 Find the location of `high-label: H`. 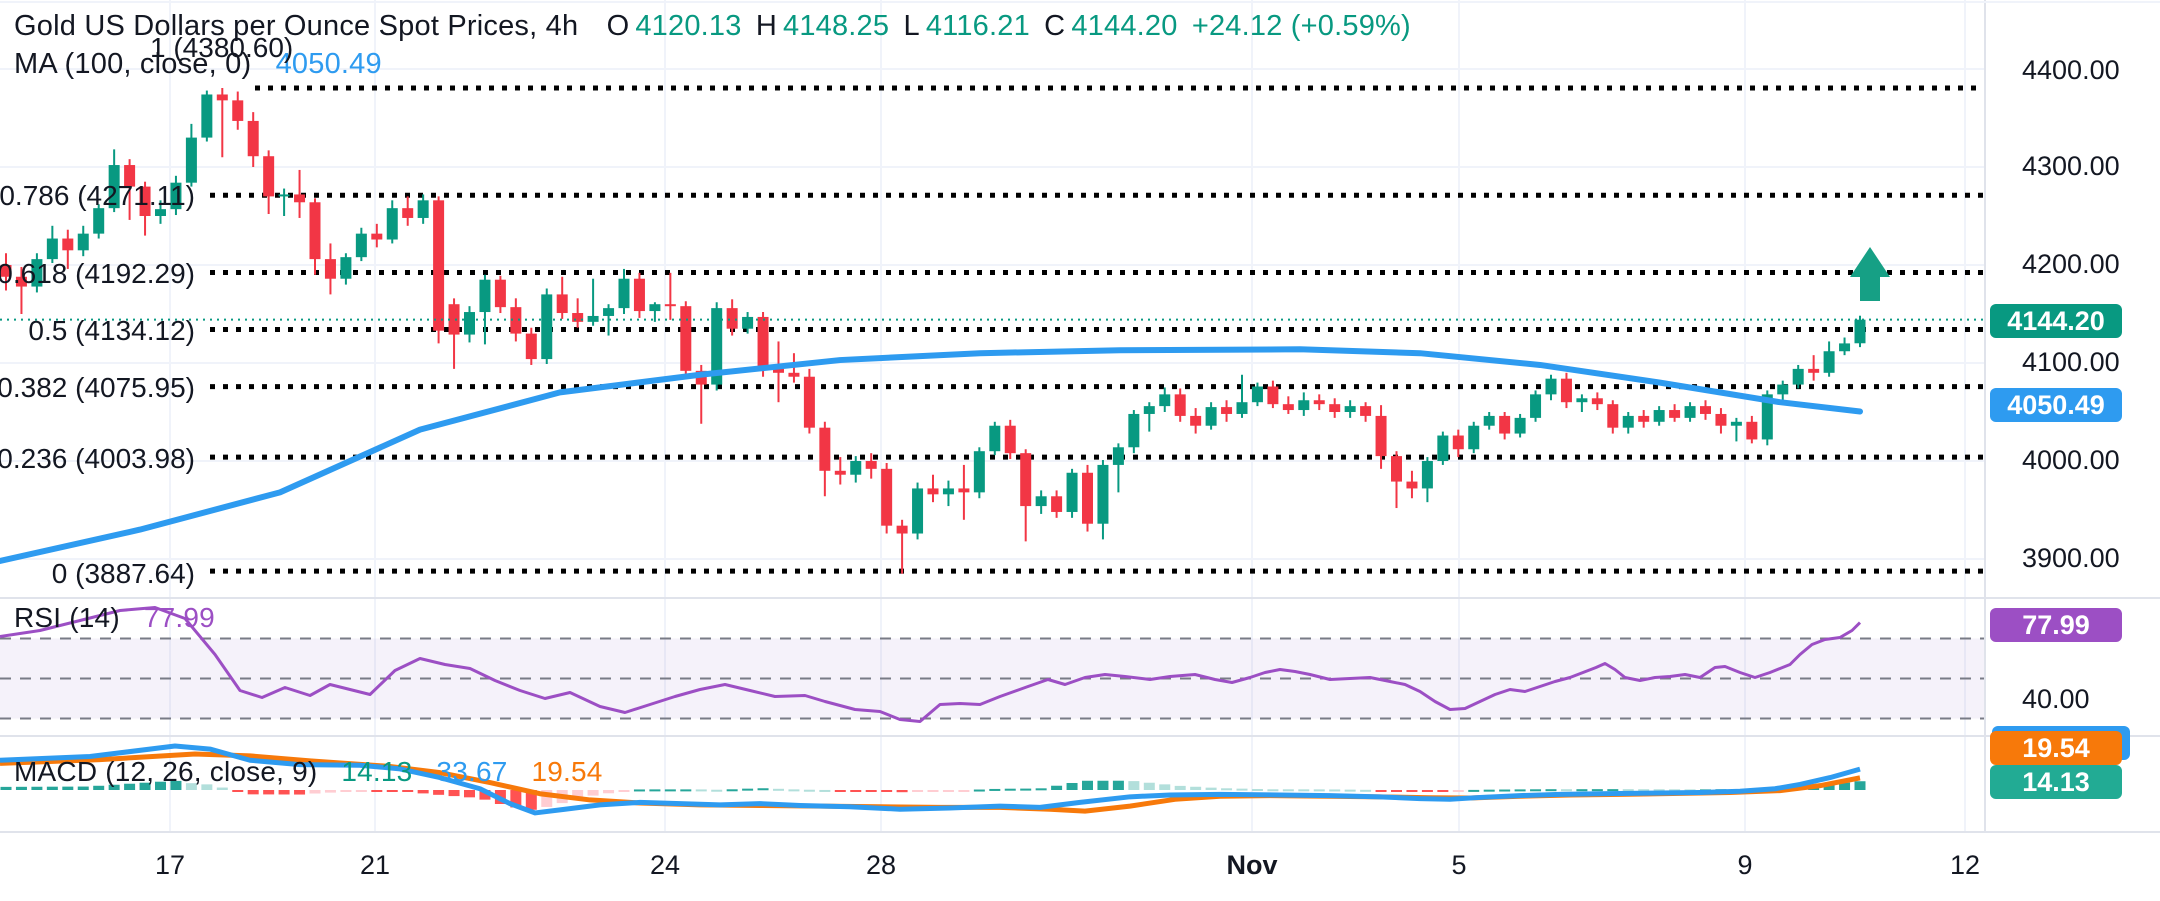

high-label: H is located at coordinates (766, 26).